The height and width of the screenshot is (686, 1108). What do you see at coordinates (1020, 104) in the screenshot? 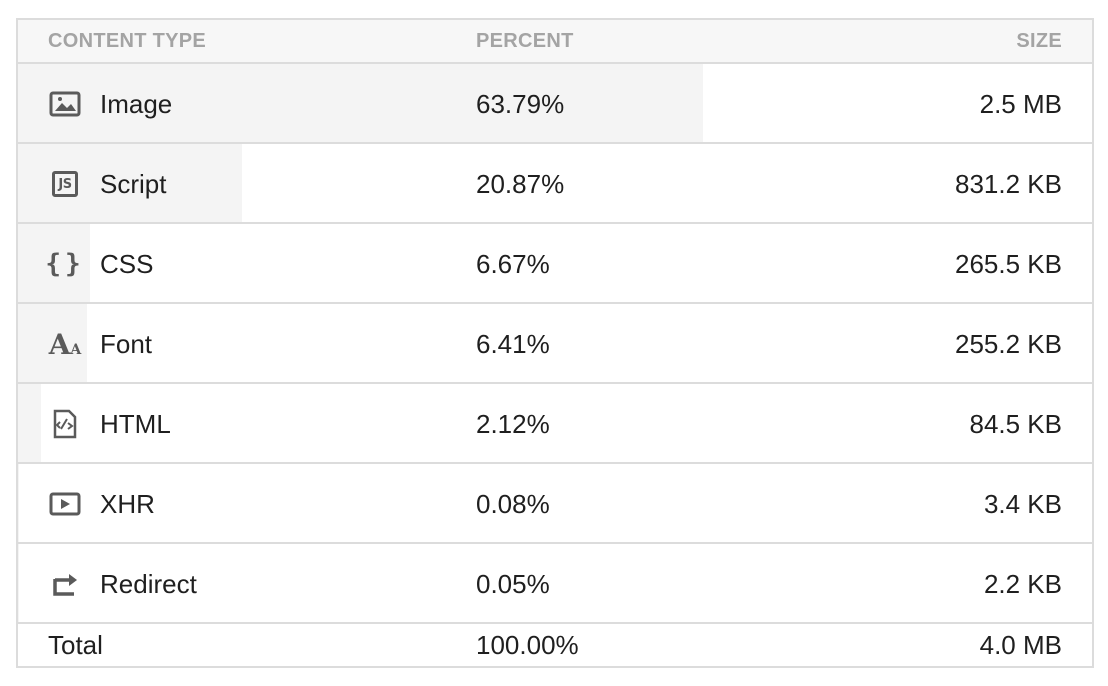
I see `row-size: 2.5 MB` at bounding box center [1020, 104].